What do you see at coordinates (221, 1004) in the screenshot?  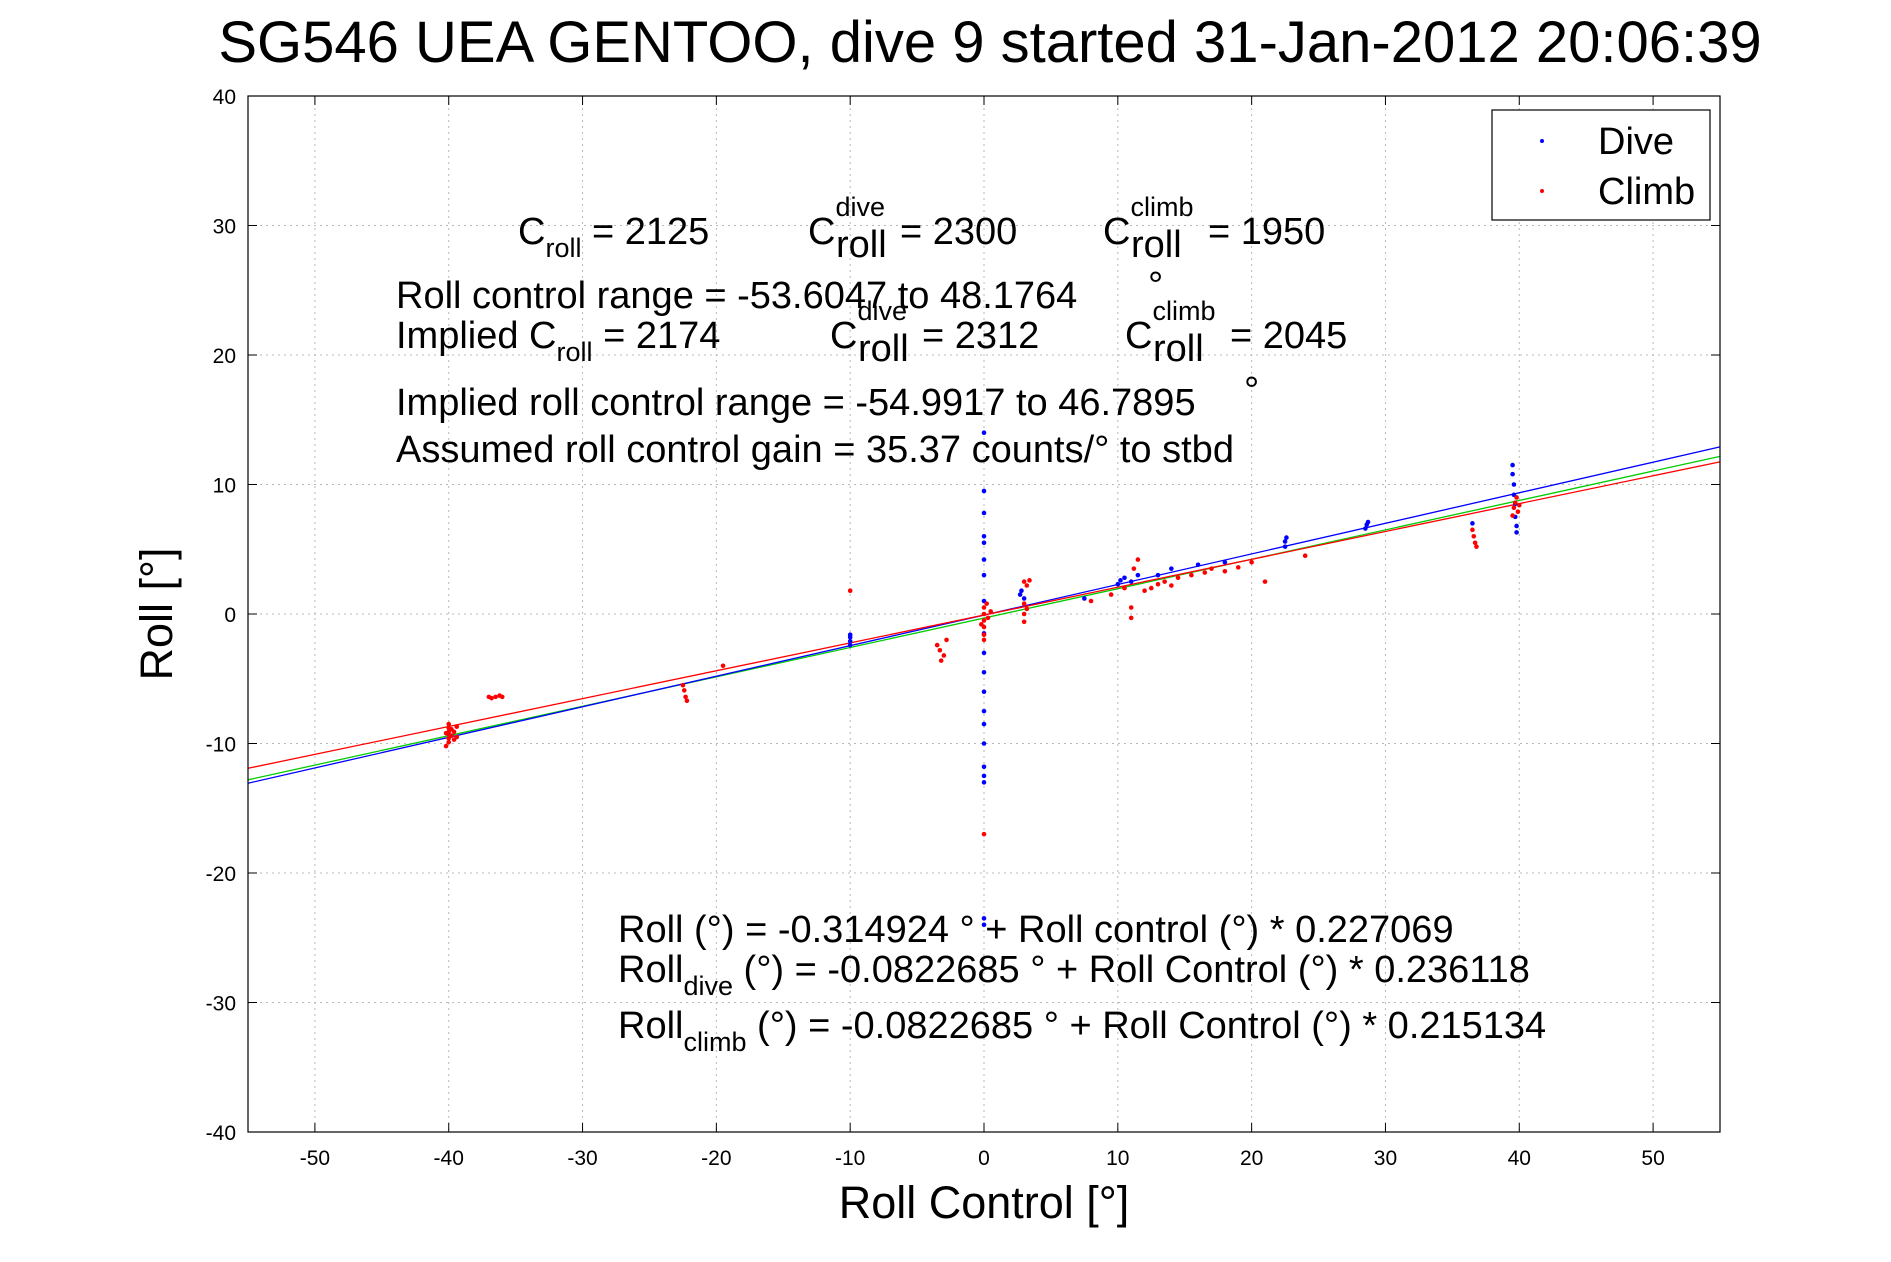 I see `y-tick-label: -30` at bounding box center [221, 1004].